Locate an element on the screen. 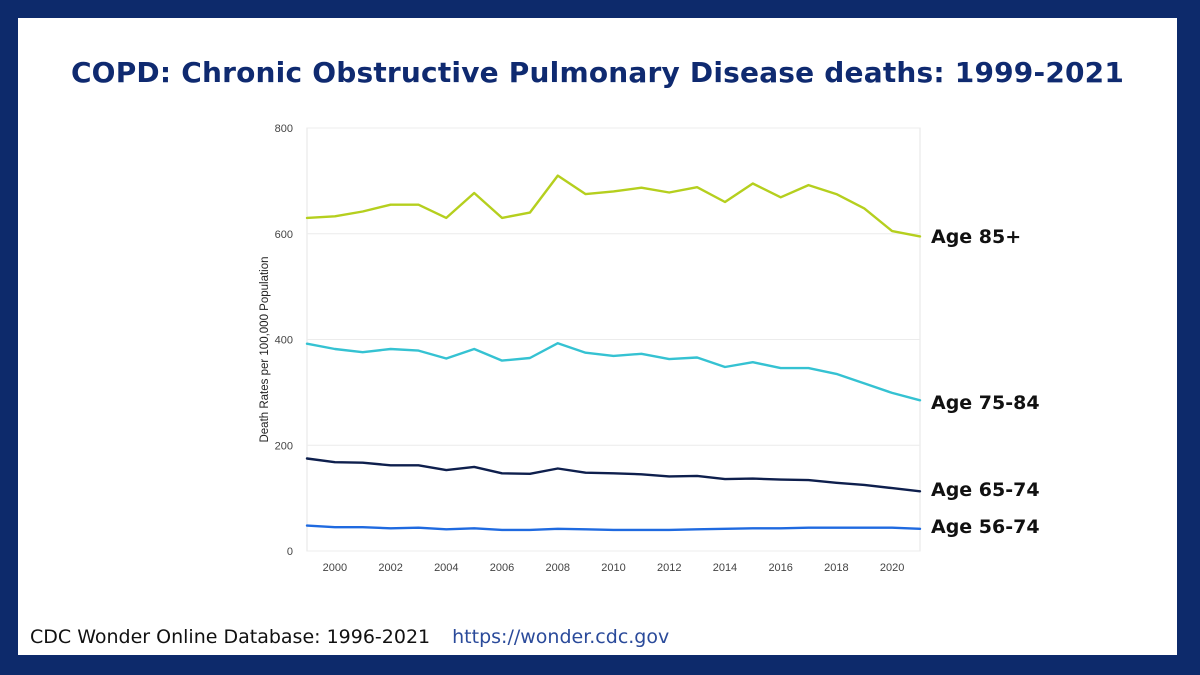 The image size is (1200, 675). x-tick-label: 2002 is located at coordinates (390, 568).